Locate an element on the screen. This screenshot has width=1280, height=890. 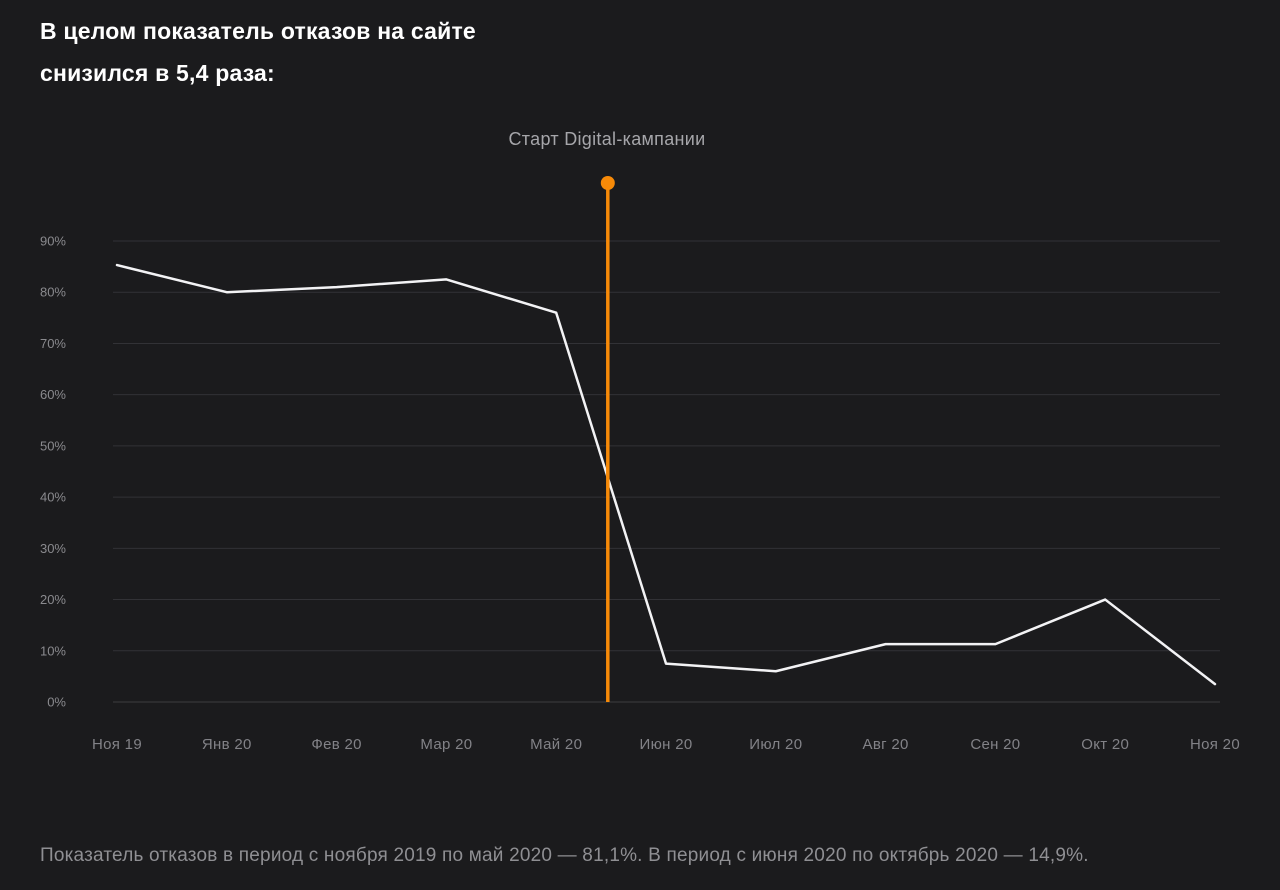
x-tick-label: Авг 20 is located at coordinates (886, 744).